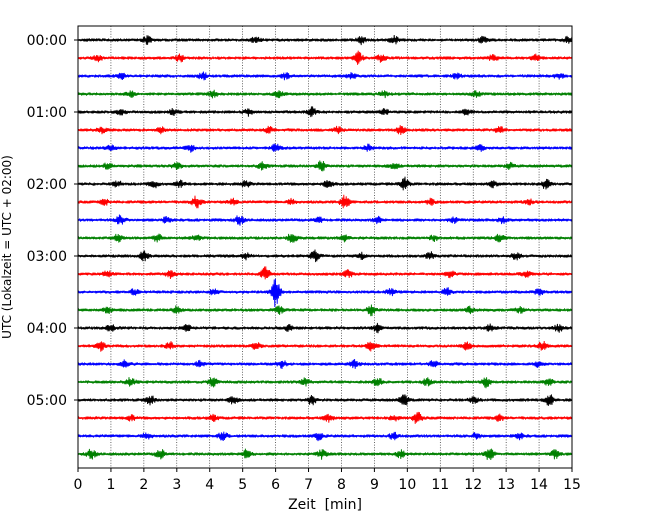 The image size is (650, 520). I want to click on y-axis-ticks: 00:00 01:00 02:00 03:00 04:00 05:00, so click(52, 221).